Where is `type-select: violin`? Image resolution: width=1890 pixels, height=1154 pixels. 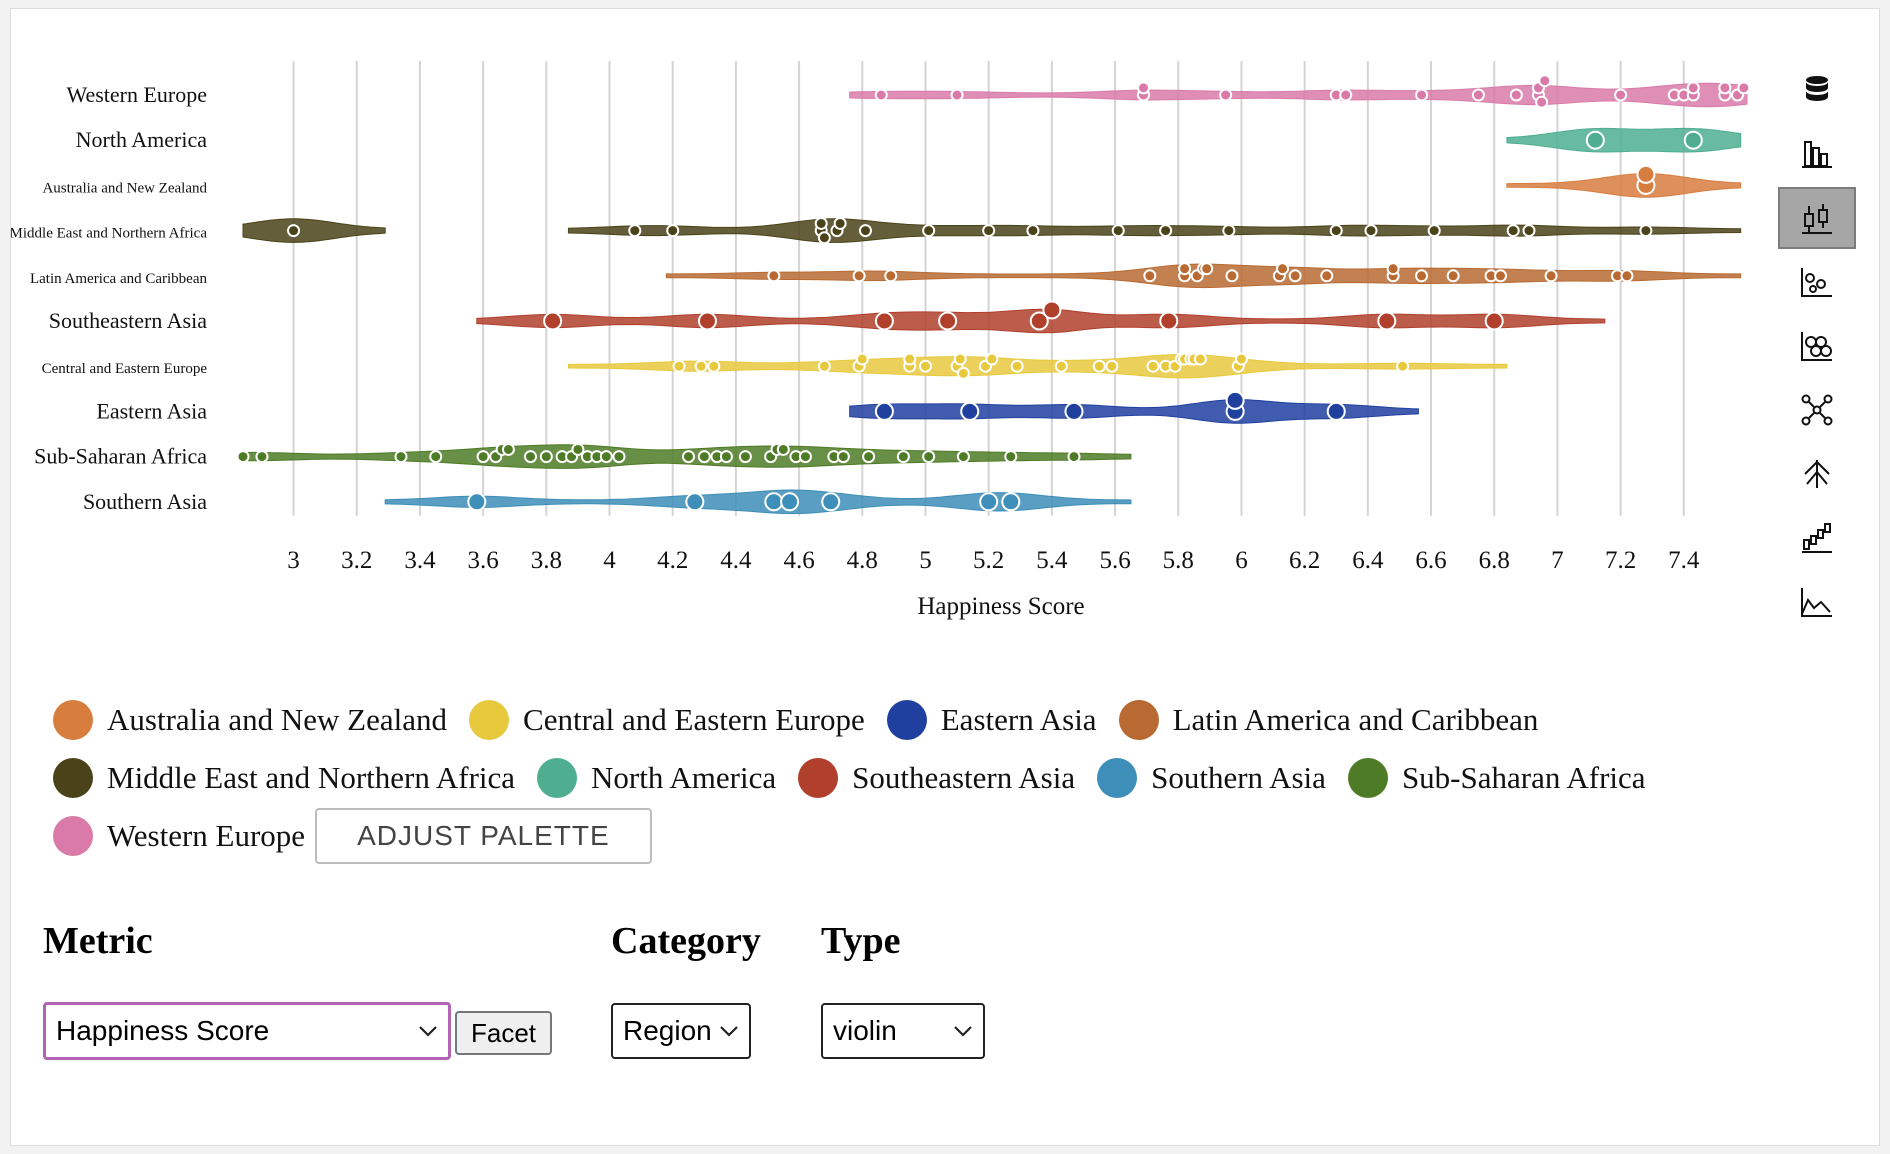 type-select: violin is located at coordinates (903, 1031).